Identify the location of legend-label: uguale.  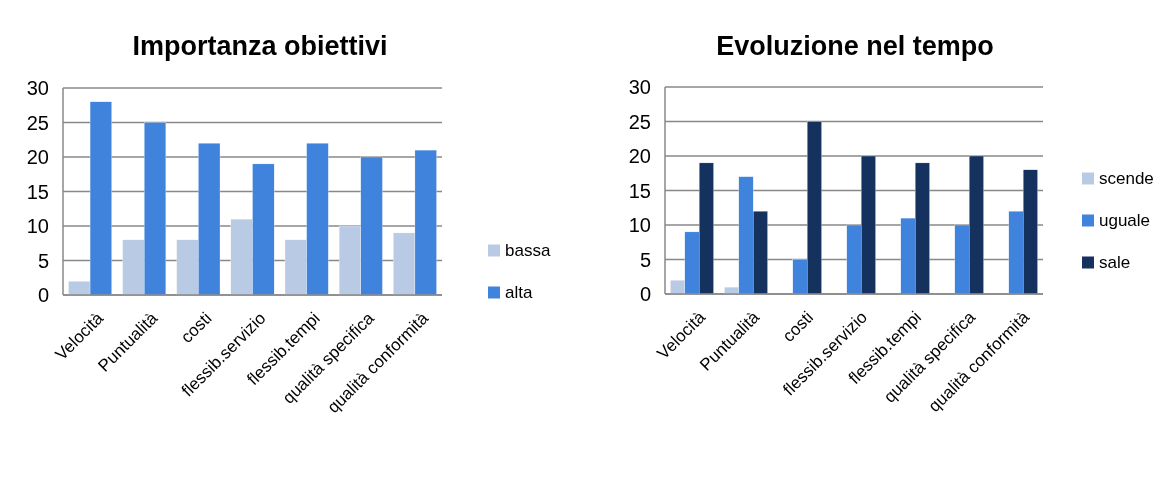
(1125, 221).